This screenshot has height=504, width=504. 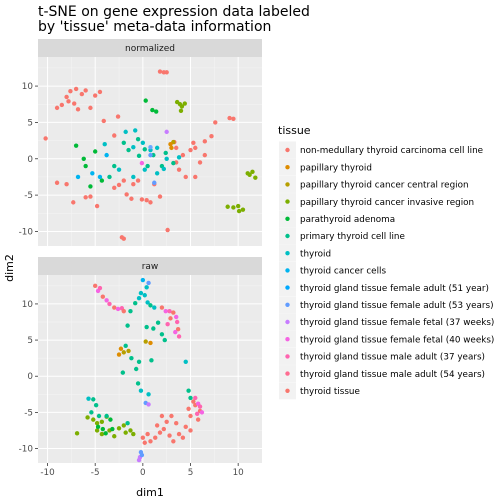 I want to click on y-tick-label: -5, so click(x=28, y=413).